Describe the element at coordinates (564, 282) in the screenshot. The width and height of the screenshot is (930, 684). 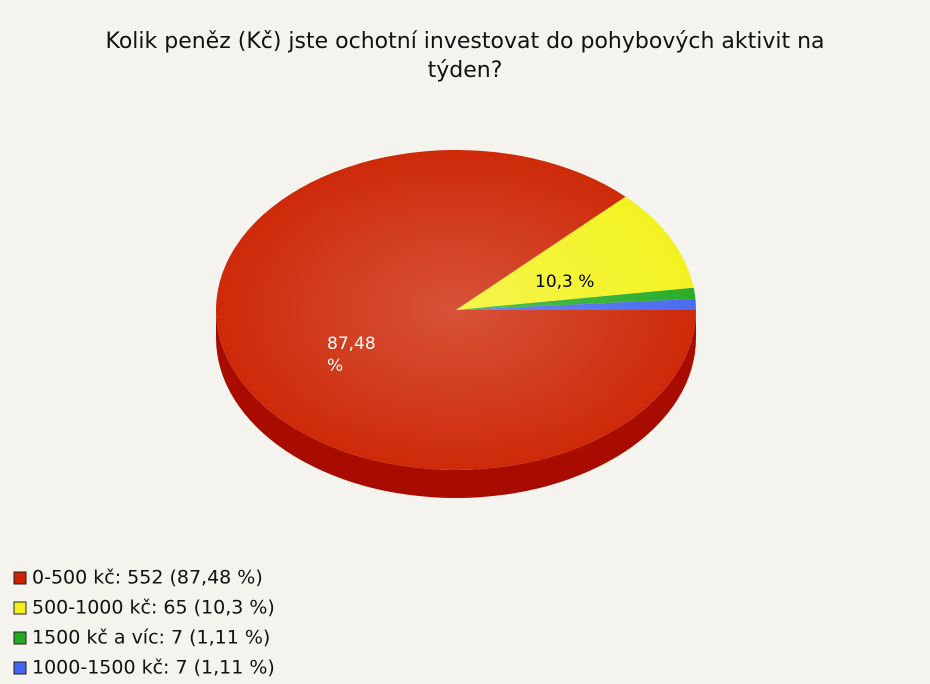
I see `slice-label: 10,3 %` at that location.